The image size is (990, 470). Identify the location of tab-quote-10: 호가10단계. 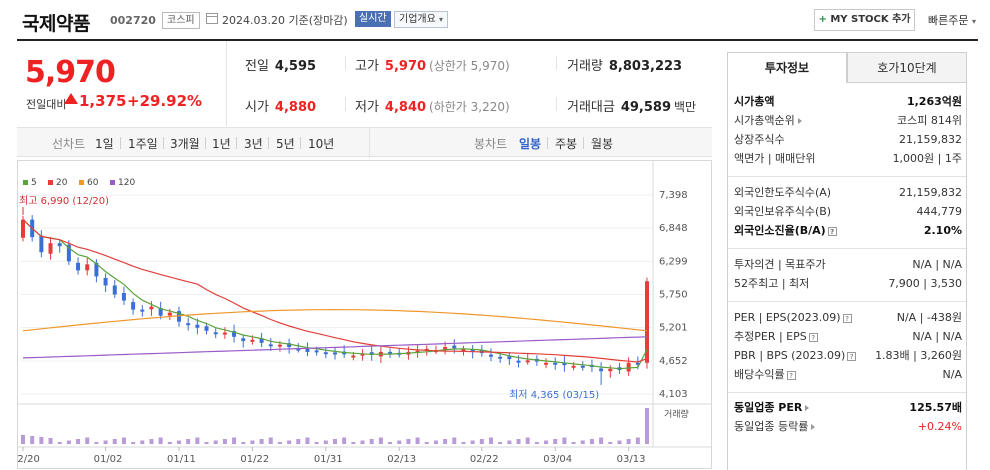
(907, 67).